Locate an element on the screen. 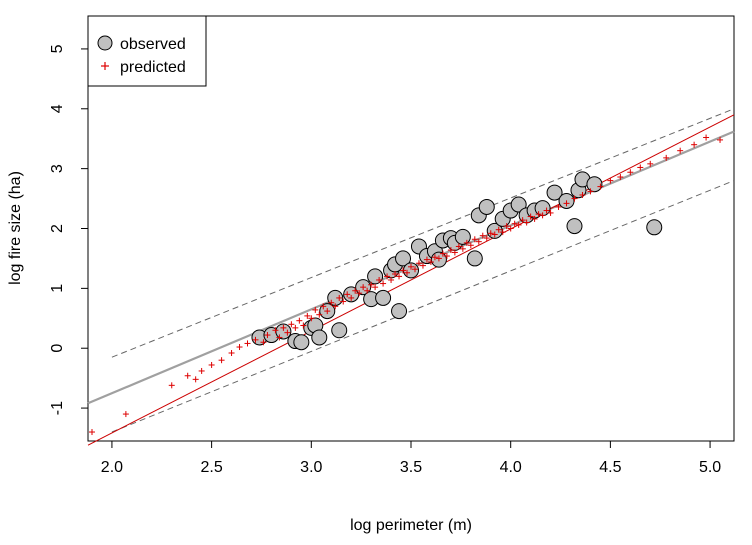 The width and height of the screenshot is (752, 545). legend: observed predicted is located at coordinates (147, 51).